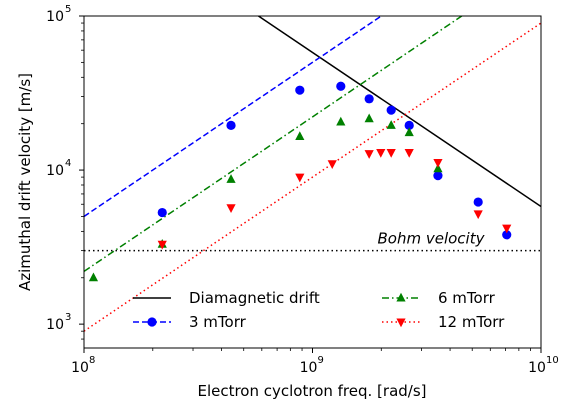 The image size is (574, 405). What do you see at coordinates (311, 391) in the screenshot?
I see `x-axis-label: Electron cyclotron freq. [rad/s]` at bounding box center [311, 391].